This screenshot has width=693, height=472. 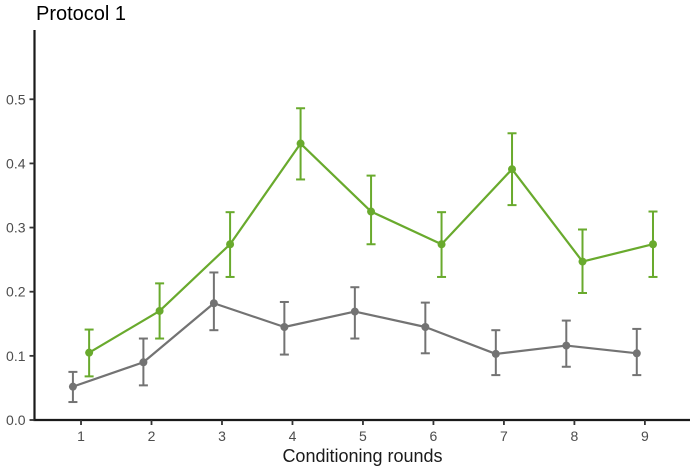 What do you see at coordinates (222, 436) in the screenshot?
I see `x-tick-label: 3` at bounding box center [222, 436].